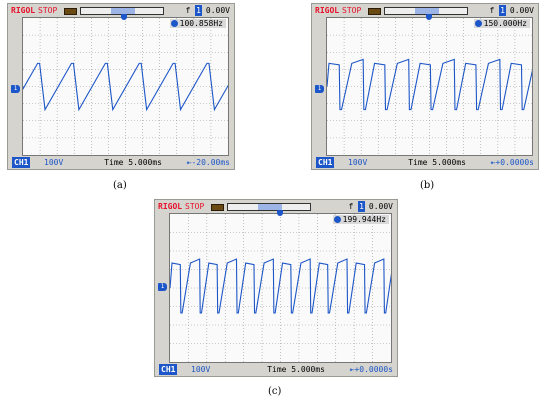 The image size is (550, 403). I want to click on waveform-screen: 150.000Hz, so click(429, 86).